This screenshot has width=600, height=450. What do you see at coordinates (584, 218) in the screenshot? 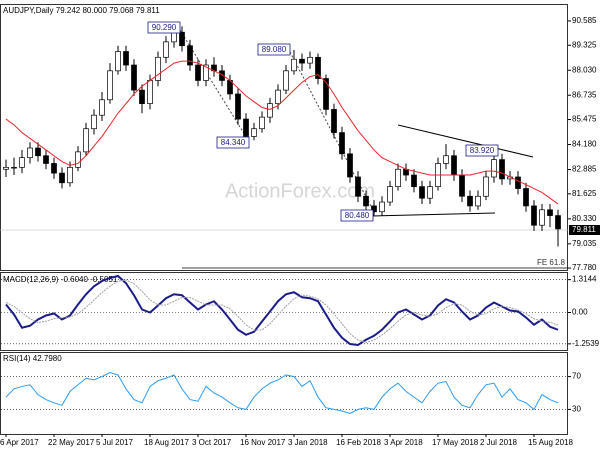
I see `y-tick-label: 80.330` at bounding box center [584, 218].